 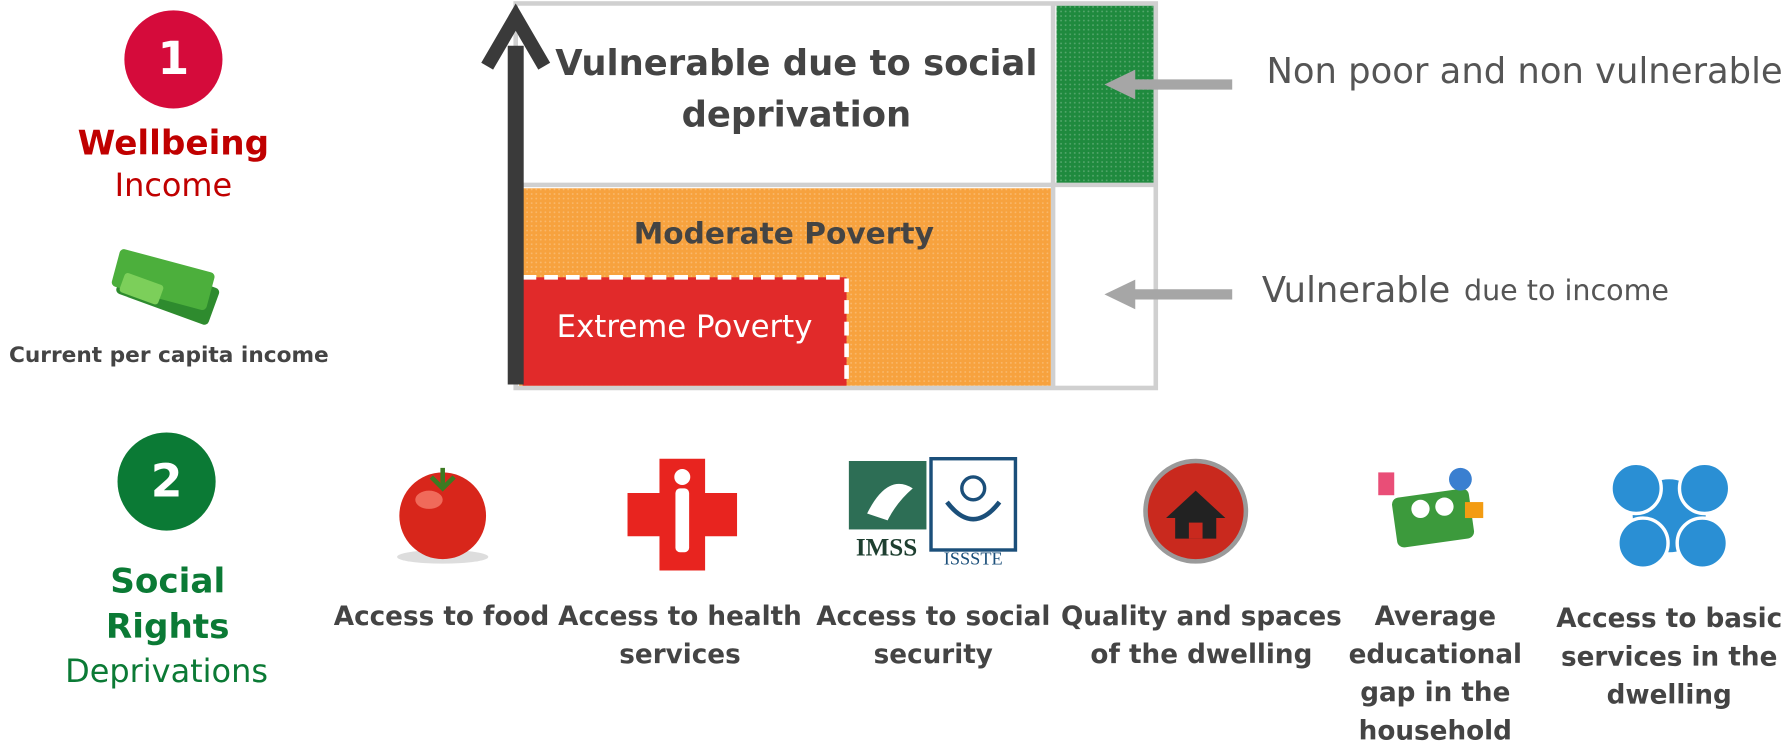 What do you see at coordinates (1670, 515) in the screenshot?
I see `services-icon` at bounding box center [1670, 515].